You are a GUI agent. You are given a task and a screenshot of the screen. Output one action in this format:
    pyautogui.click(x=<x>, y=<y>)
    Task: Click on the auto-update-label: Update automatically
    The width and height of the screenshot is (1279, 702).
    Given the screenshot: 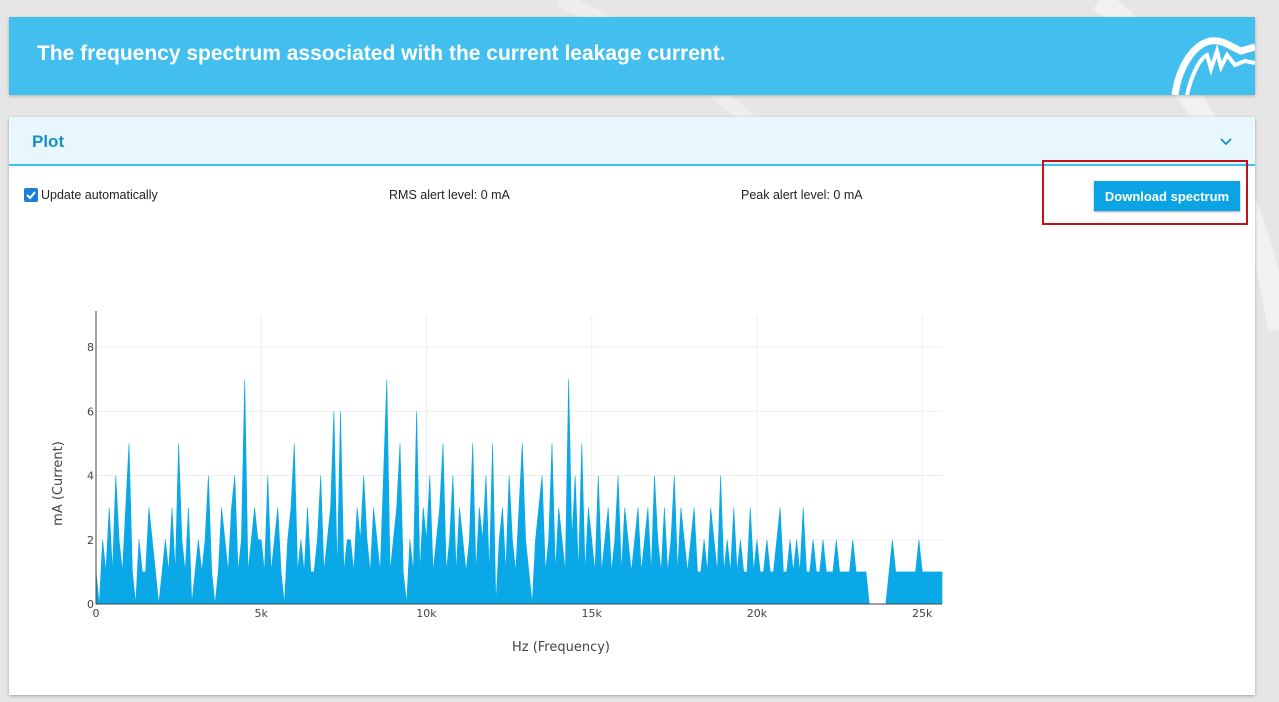 What is the action you would take?
    pyautogui.click(x=99, y=195)
    